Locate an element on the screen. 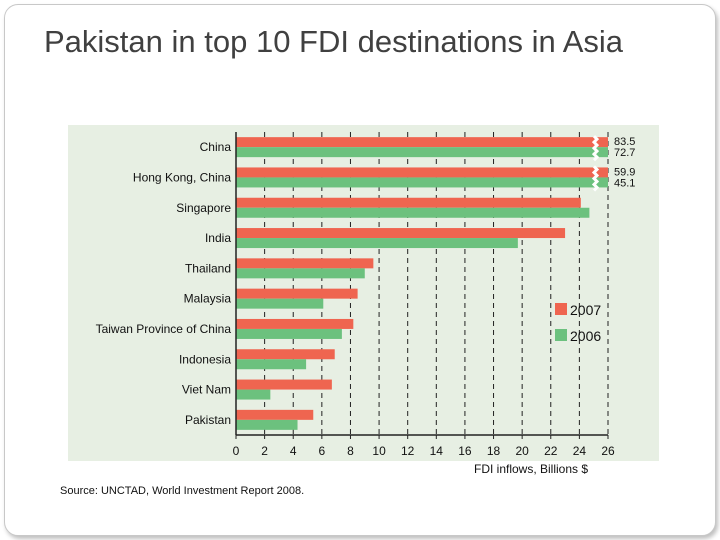 The image size is (720, 540). bar-singapore-2007 is located at coordinates (408, 202).